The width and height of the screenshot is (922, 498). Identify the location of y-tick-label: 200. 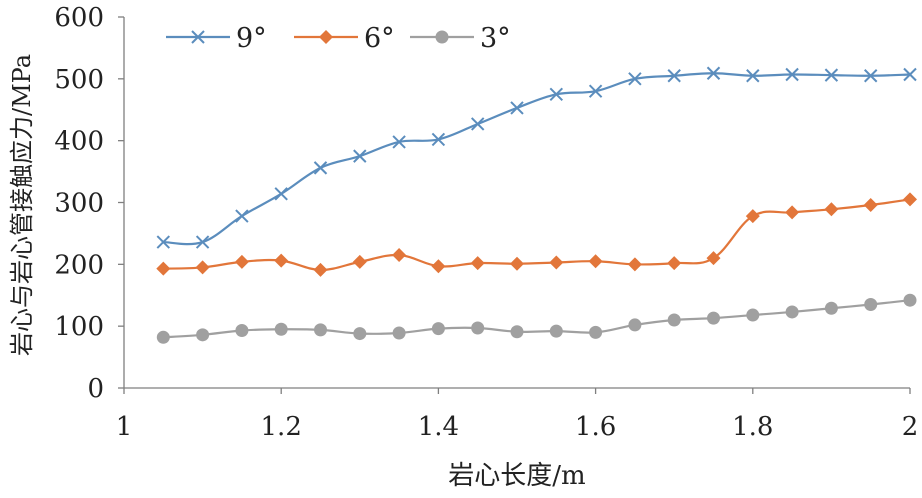
(79, 265).